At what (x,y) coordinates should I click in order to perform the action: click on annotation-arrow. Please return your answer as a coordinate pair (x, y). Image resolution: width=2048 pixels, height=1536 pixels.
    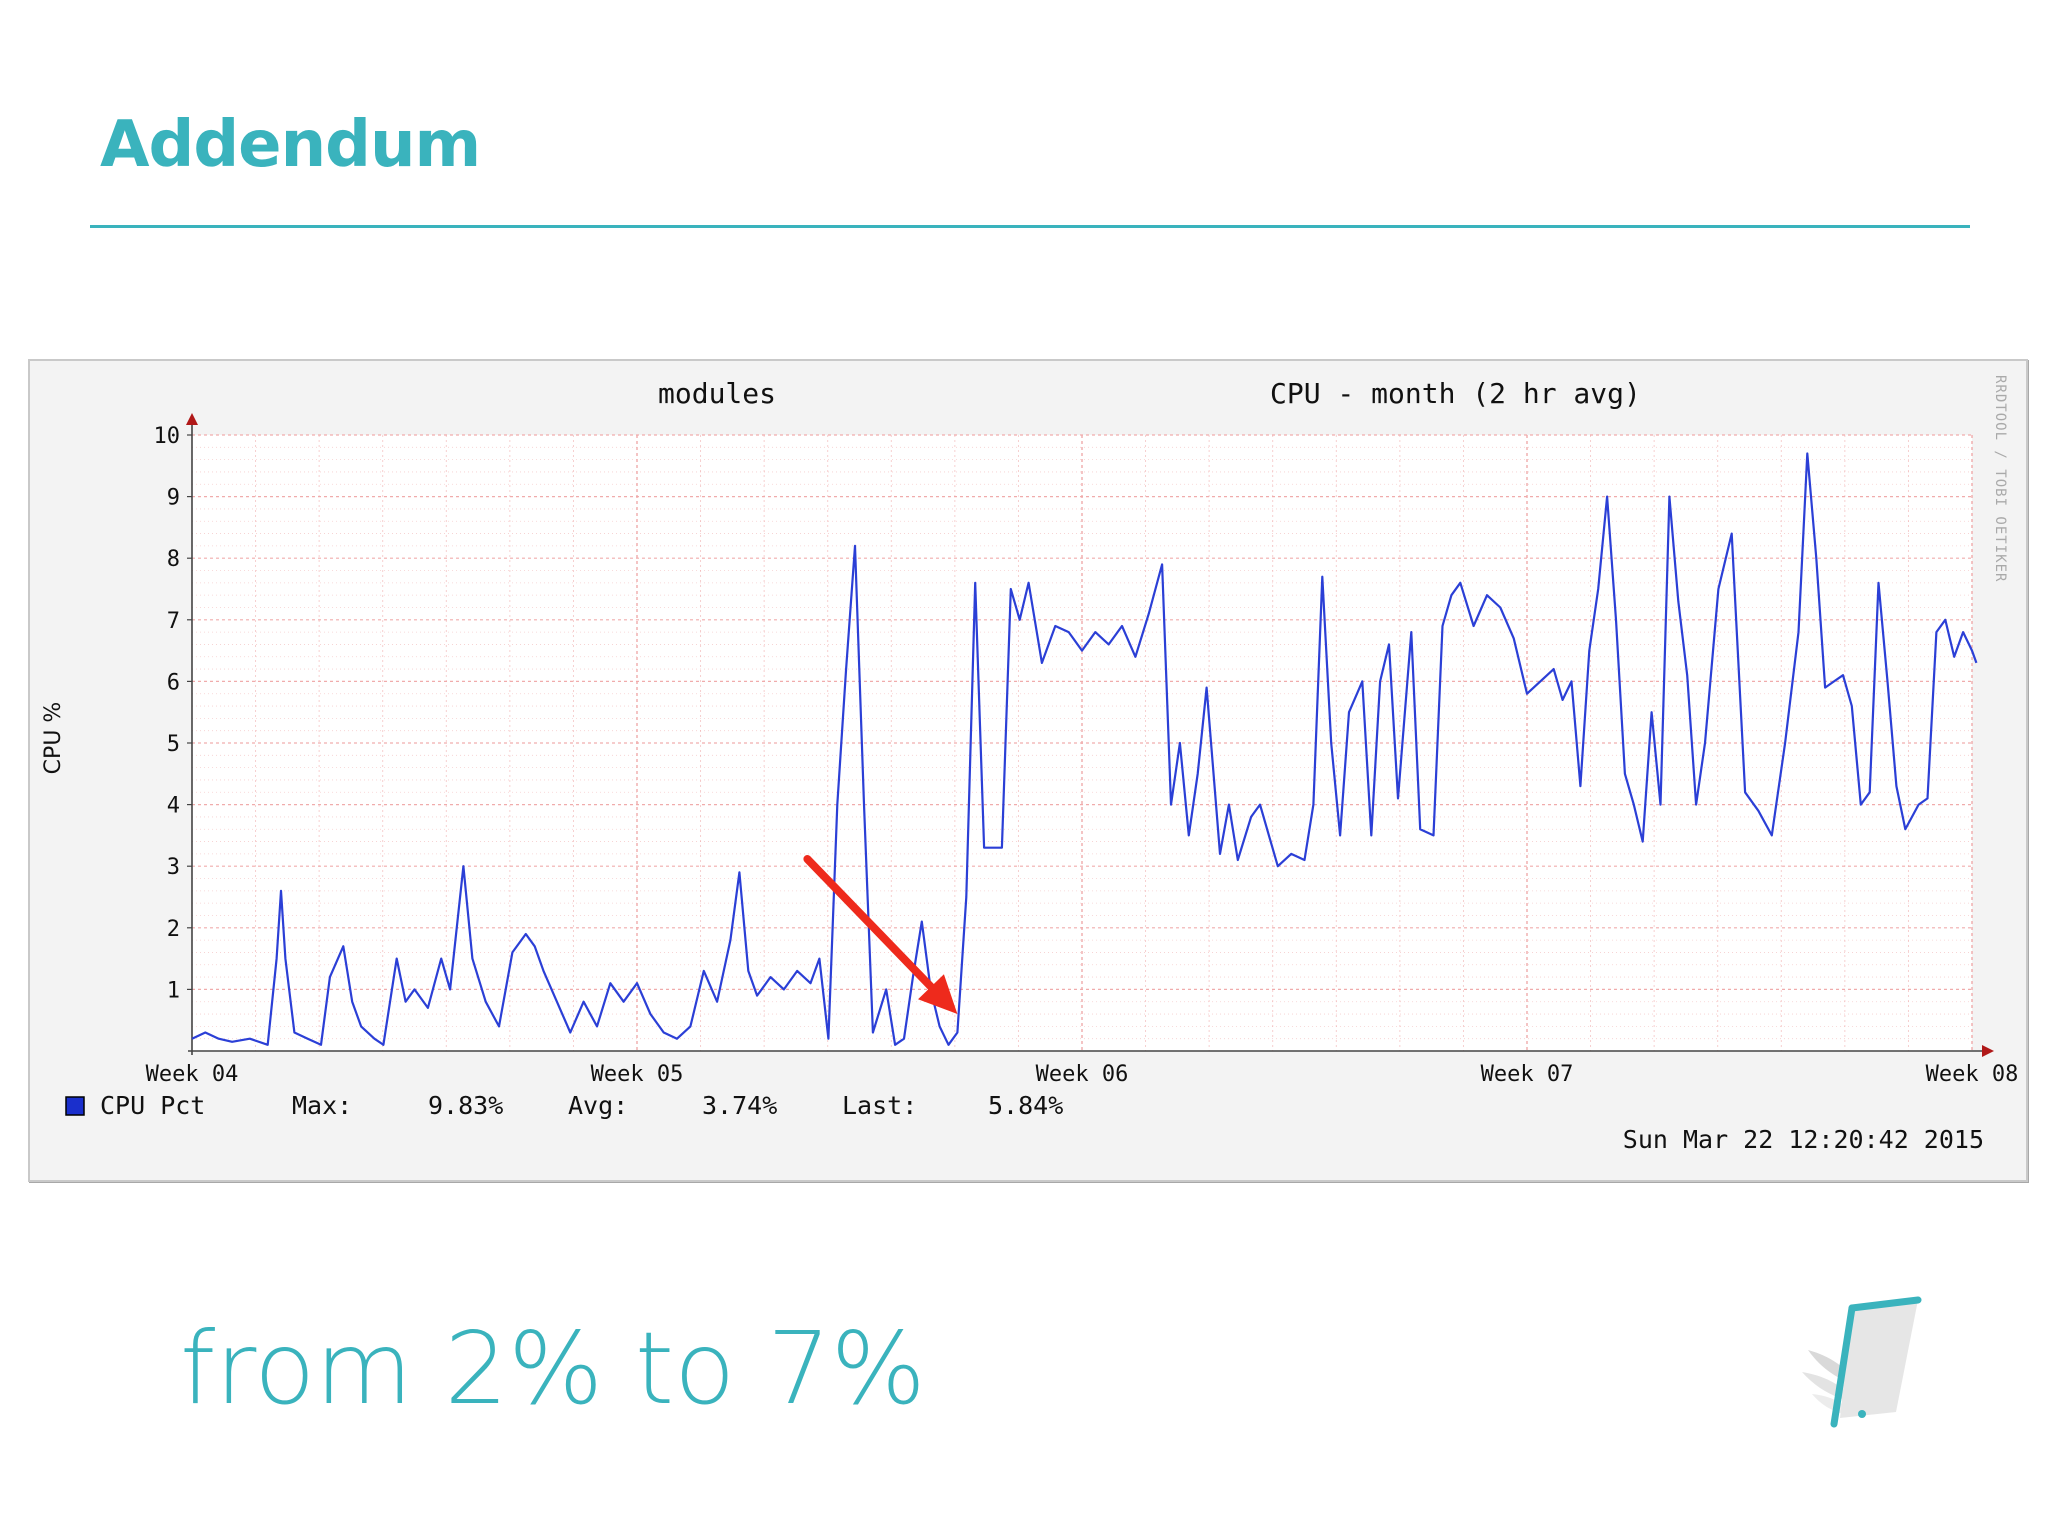
    Looking at the image, I should click on (880, 935).